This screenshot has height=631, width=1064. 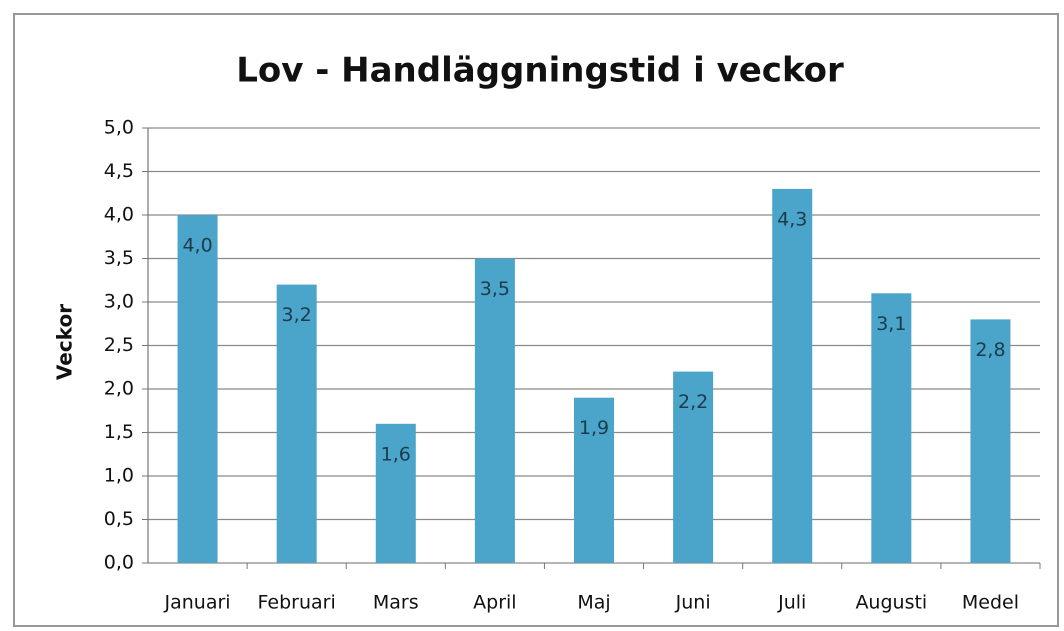 What do you see at coordinates (792, 219) in the screenshot?
I see `value-label: 4,3` at bounding box center [792, 219].